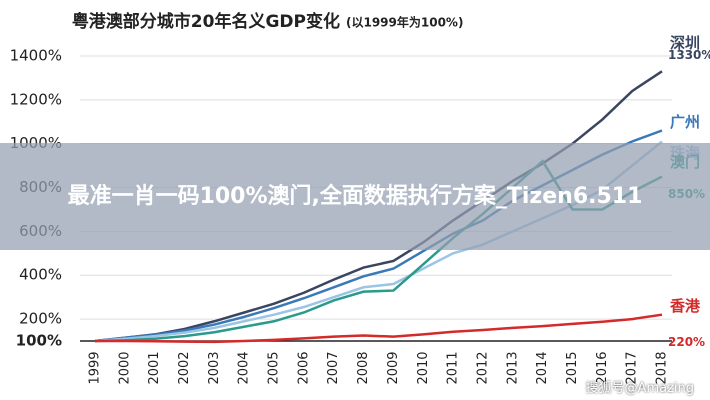 Image resolution: width=710 pixels, height=400 pixels. What do you see at coordinates (512, 367) in the screenshot?
I see `x-tick-label: 2013` at bounding box center [512, 367].